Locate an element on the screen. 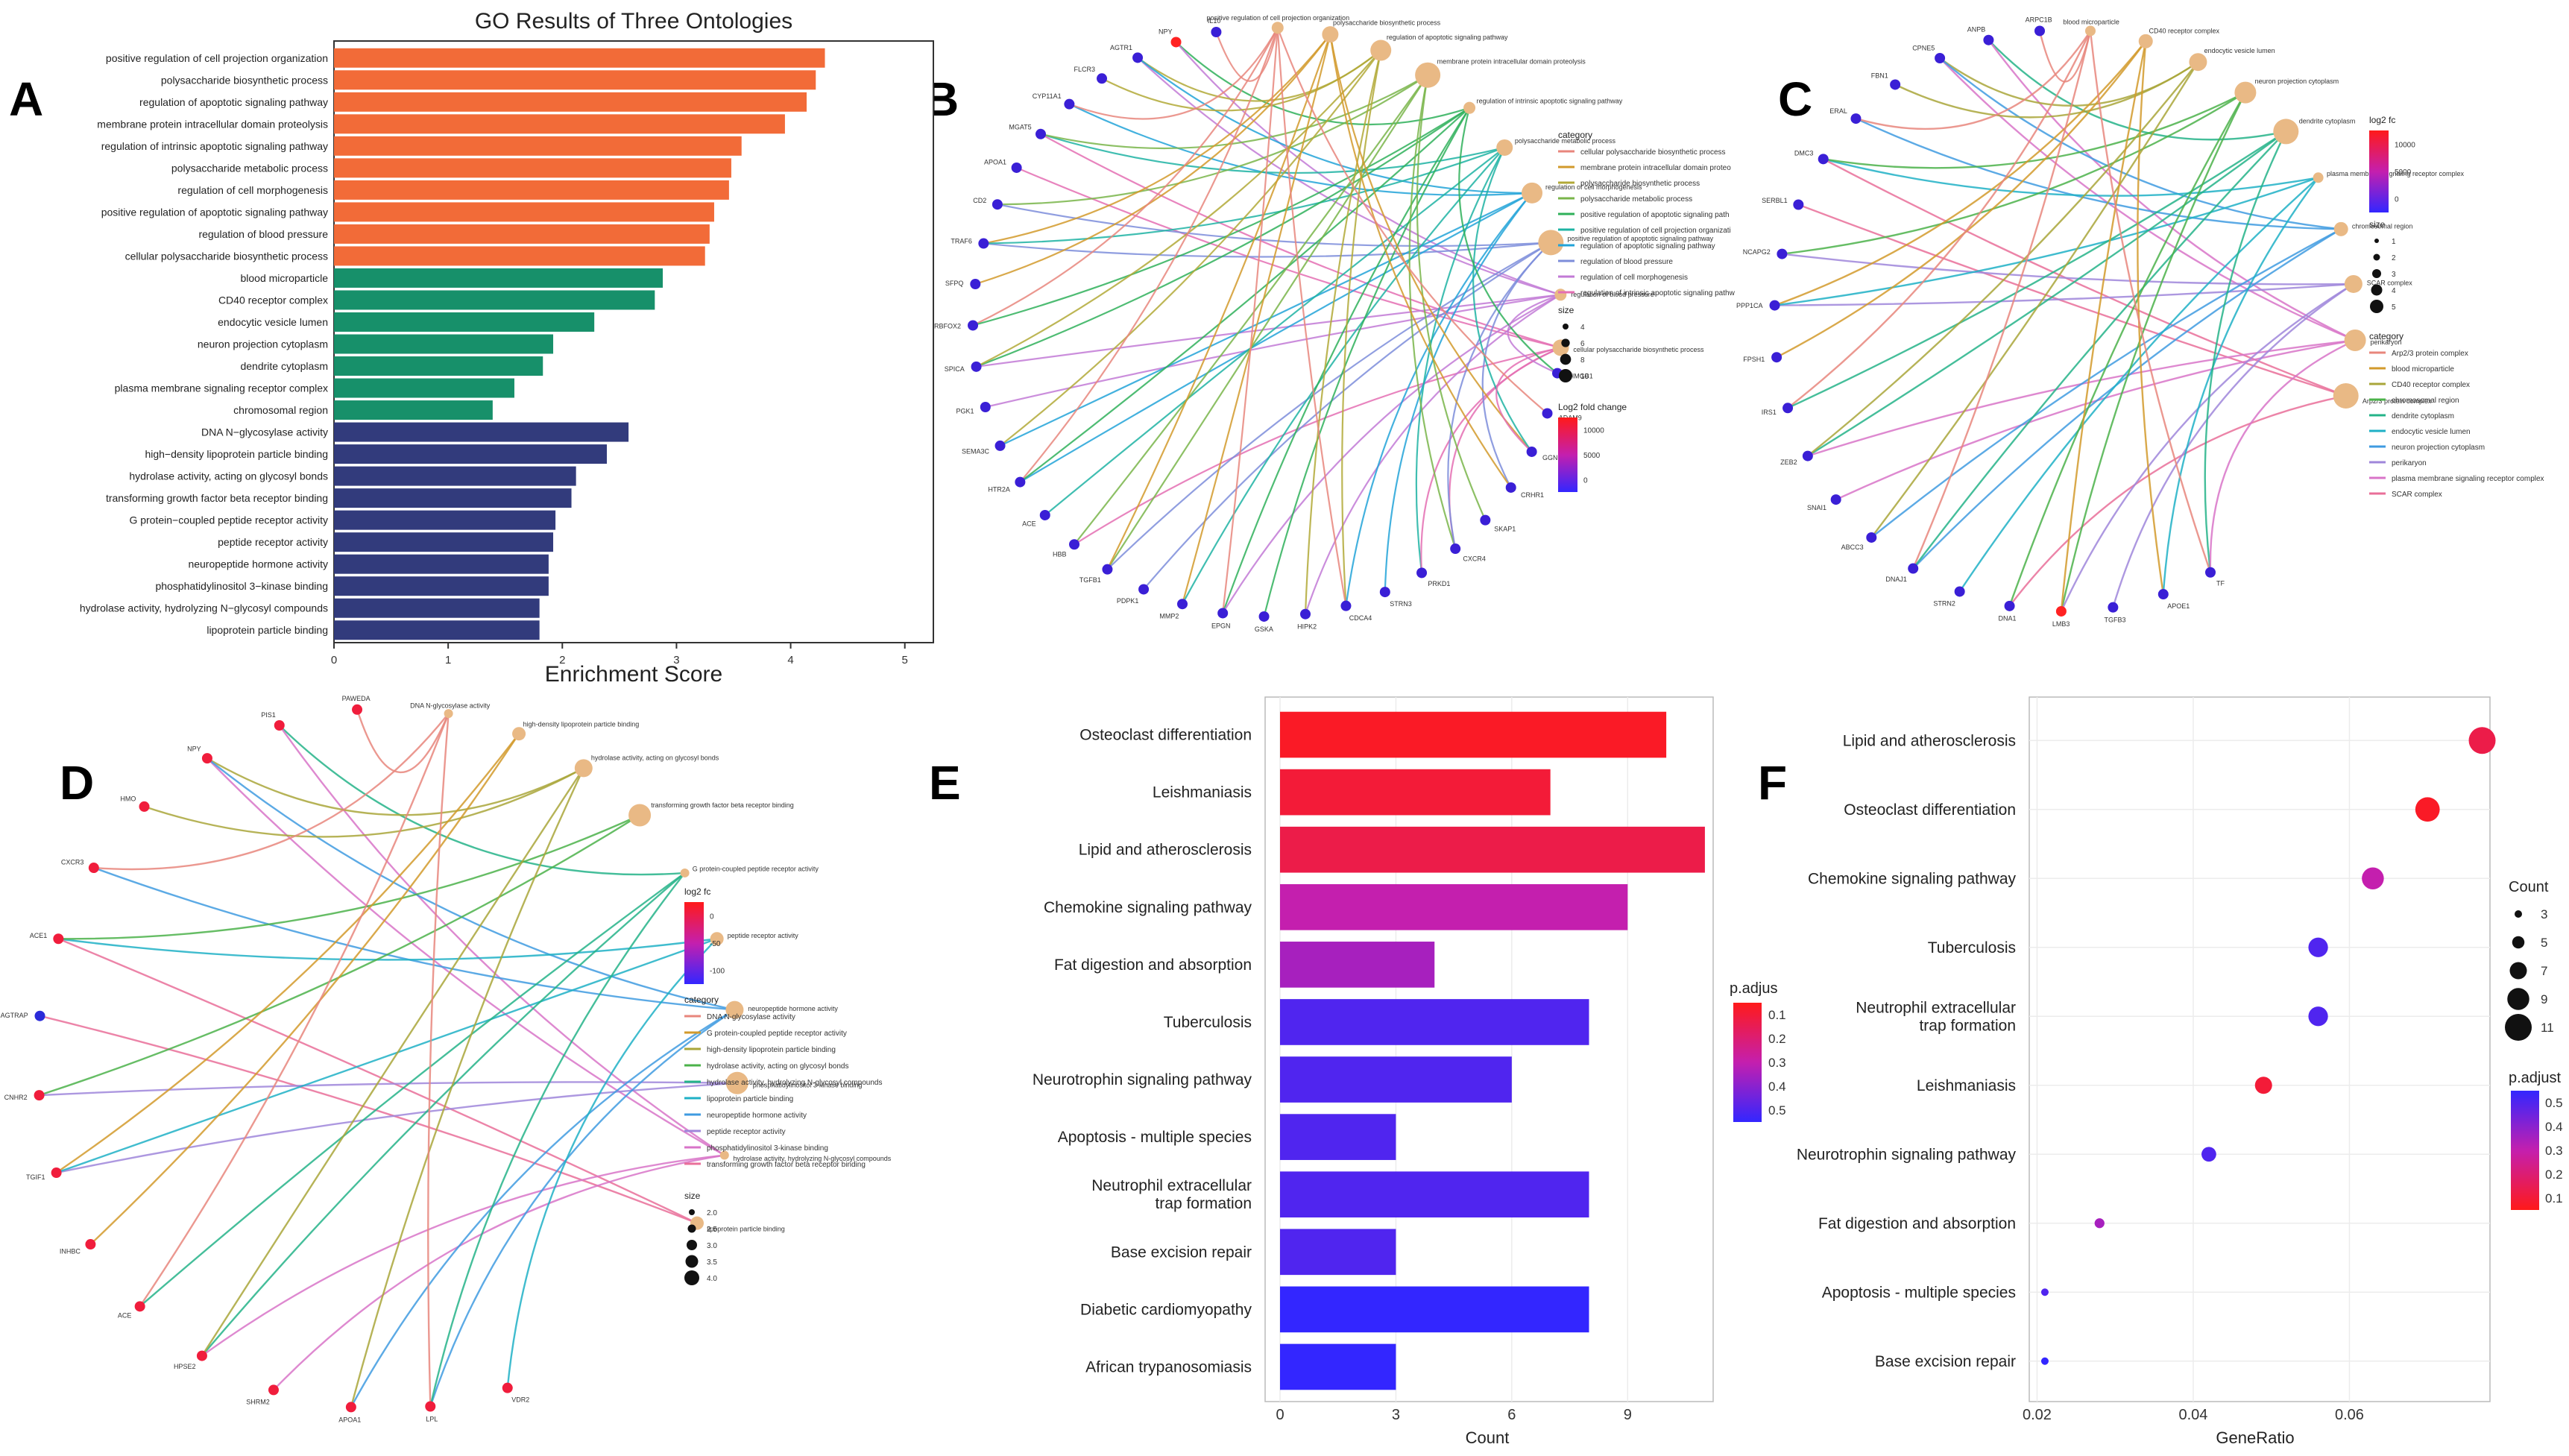  gene-label: STRN3 is located at coordinates (1401, 604).